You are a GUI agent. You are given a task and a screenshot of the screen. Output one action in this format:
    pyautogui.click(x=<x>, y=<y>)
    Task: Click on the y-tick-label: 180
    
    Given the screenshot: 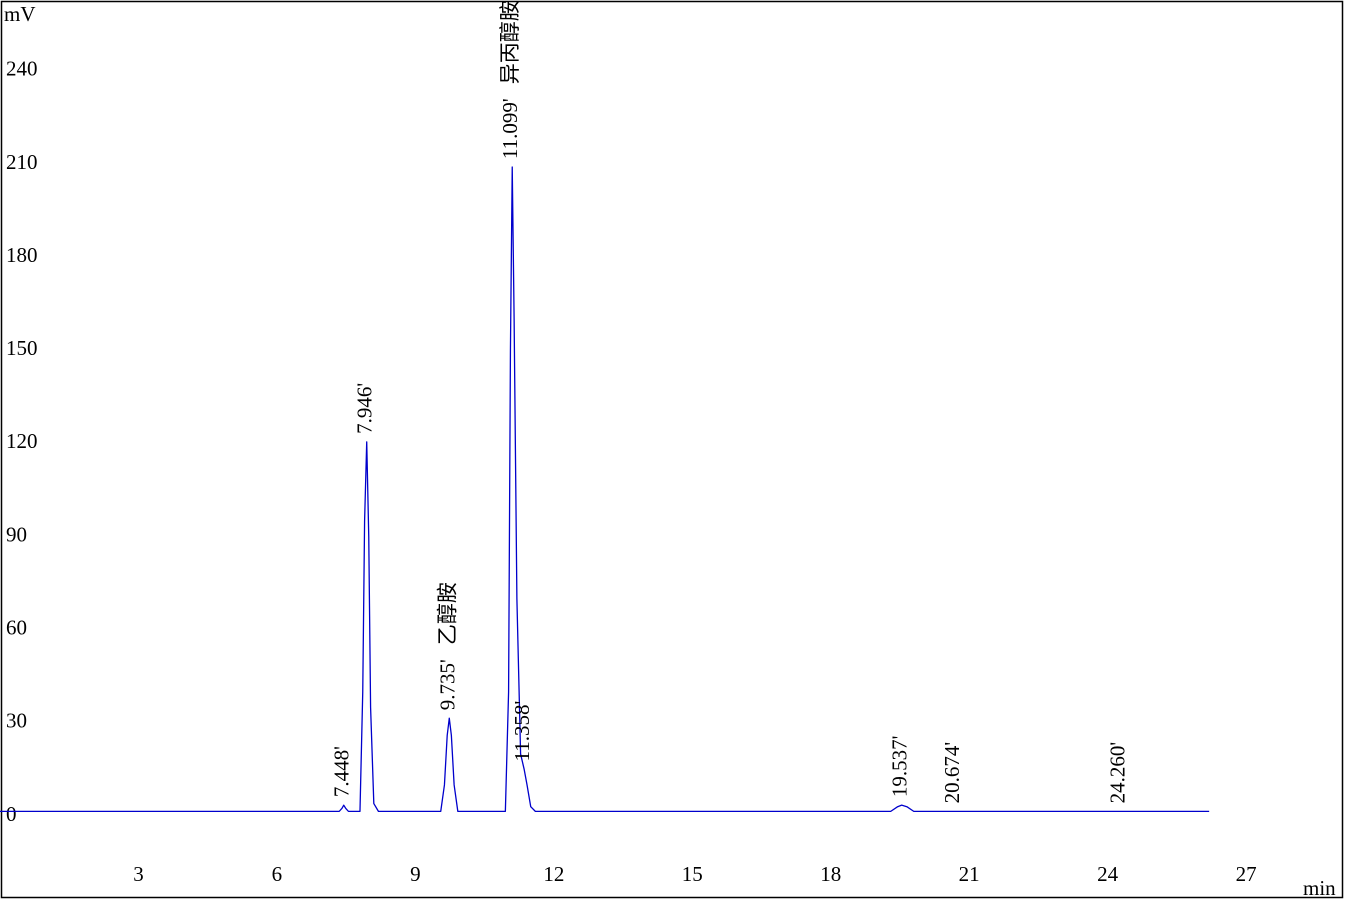 What is the action you would take?
    pyautogui.click(x=22, y=255)
    